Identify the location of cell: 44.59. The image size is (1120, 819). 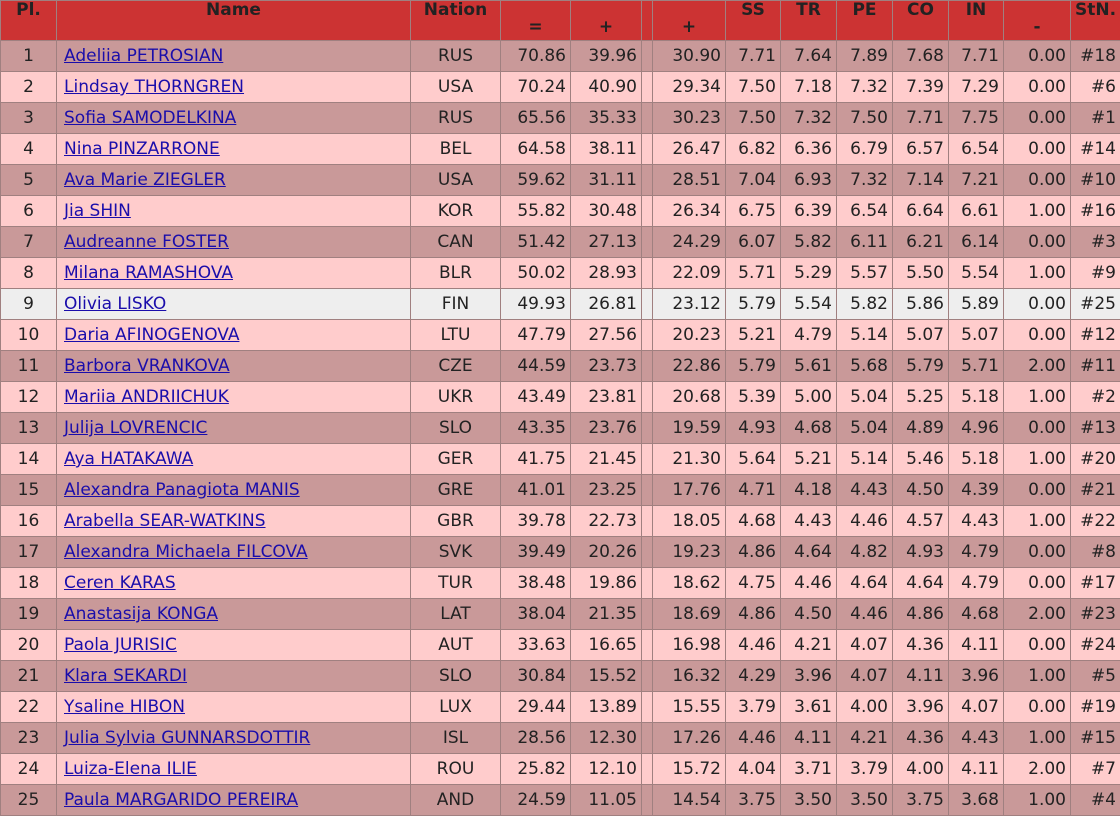
(535, 366).